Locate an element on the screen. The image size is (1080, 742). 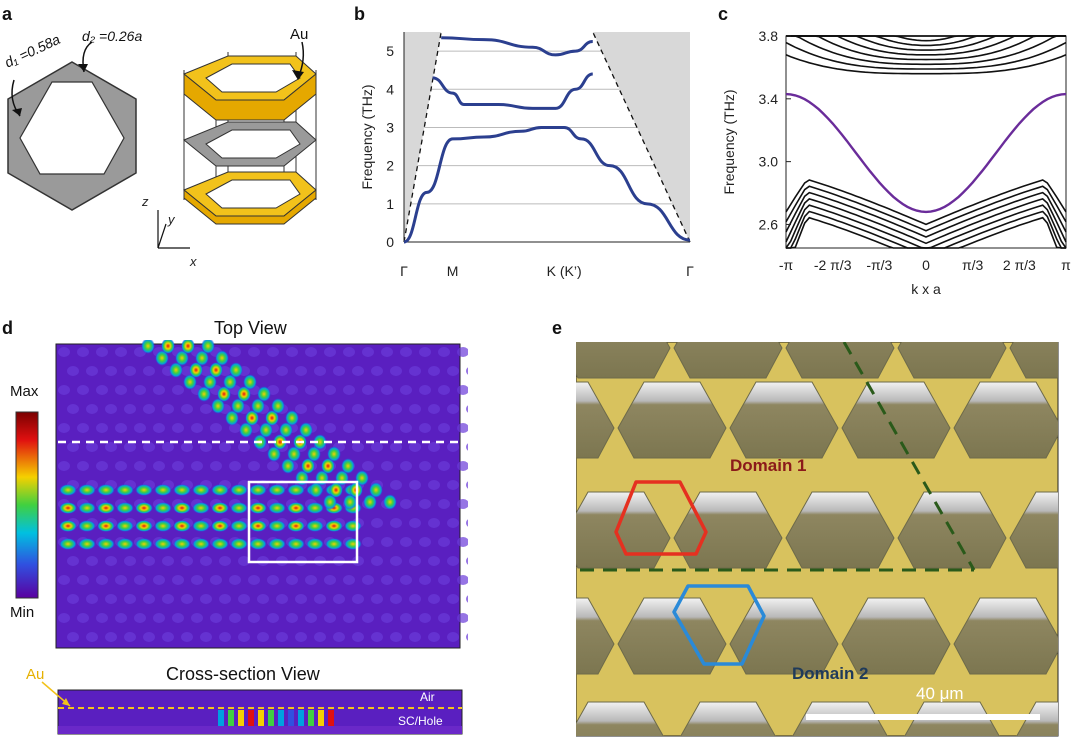
cross-section-title: Cross-section View is located at coordinates (243, 674).